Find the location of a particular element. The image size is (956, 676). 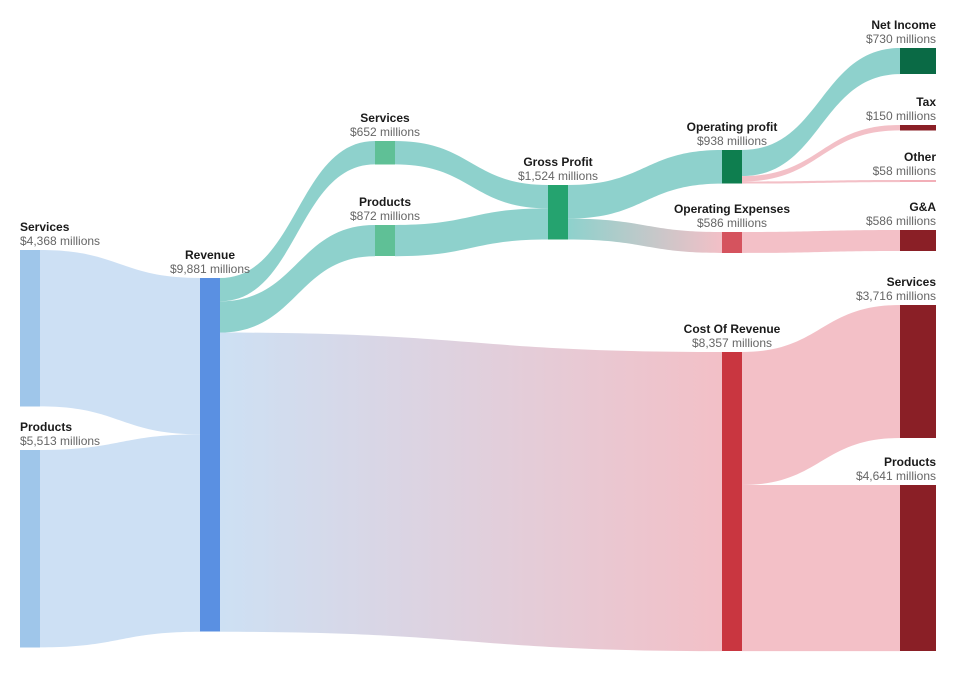

node-label-services-src: Services is located at coordinates (45, 227).